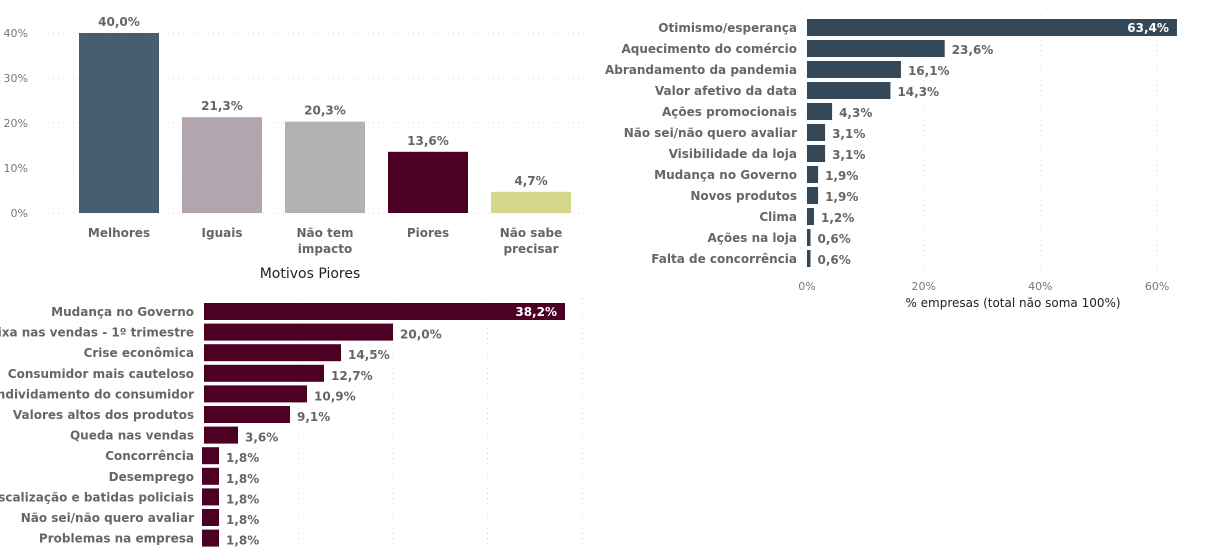 Image resolution: width=1206 pixels, height=550 pixels. I want to click on x-category-label: Piores, so click(428, 233).